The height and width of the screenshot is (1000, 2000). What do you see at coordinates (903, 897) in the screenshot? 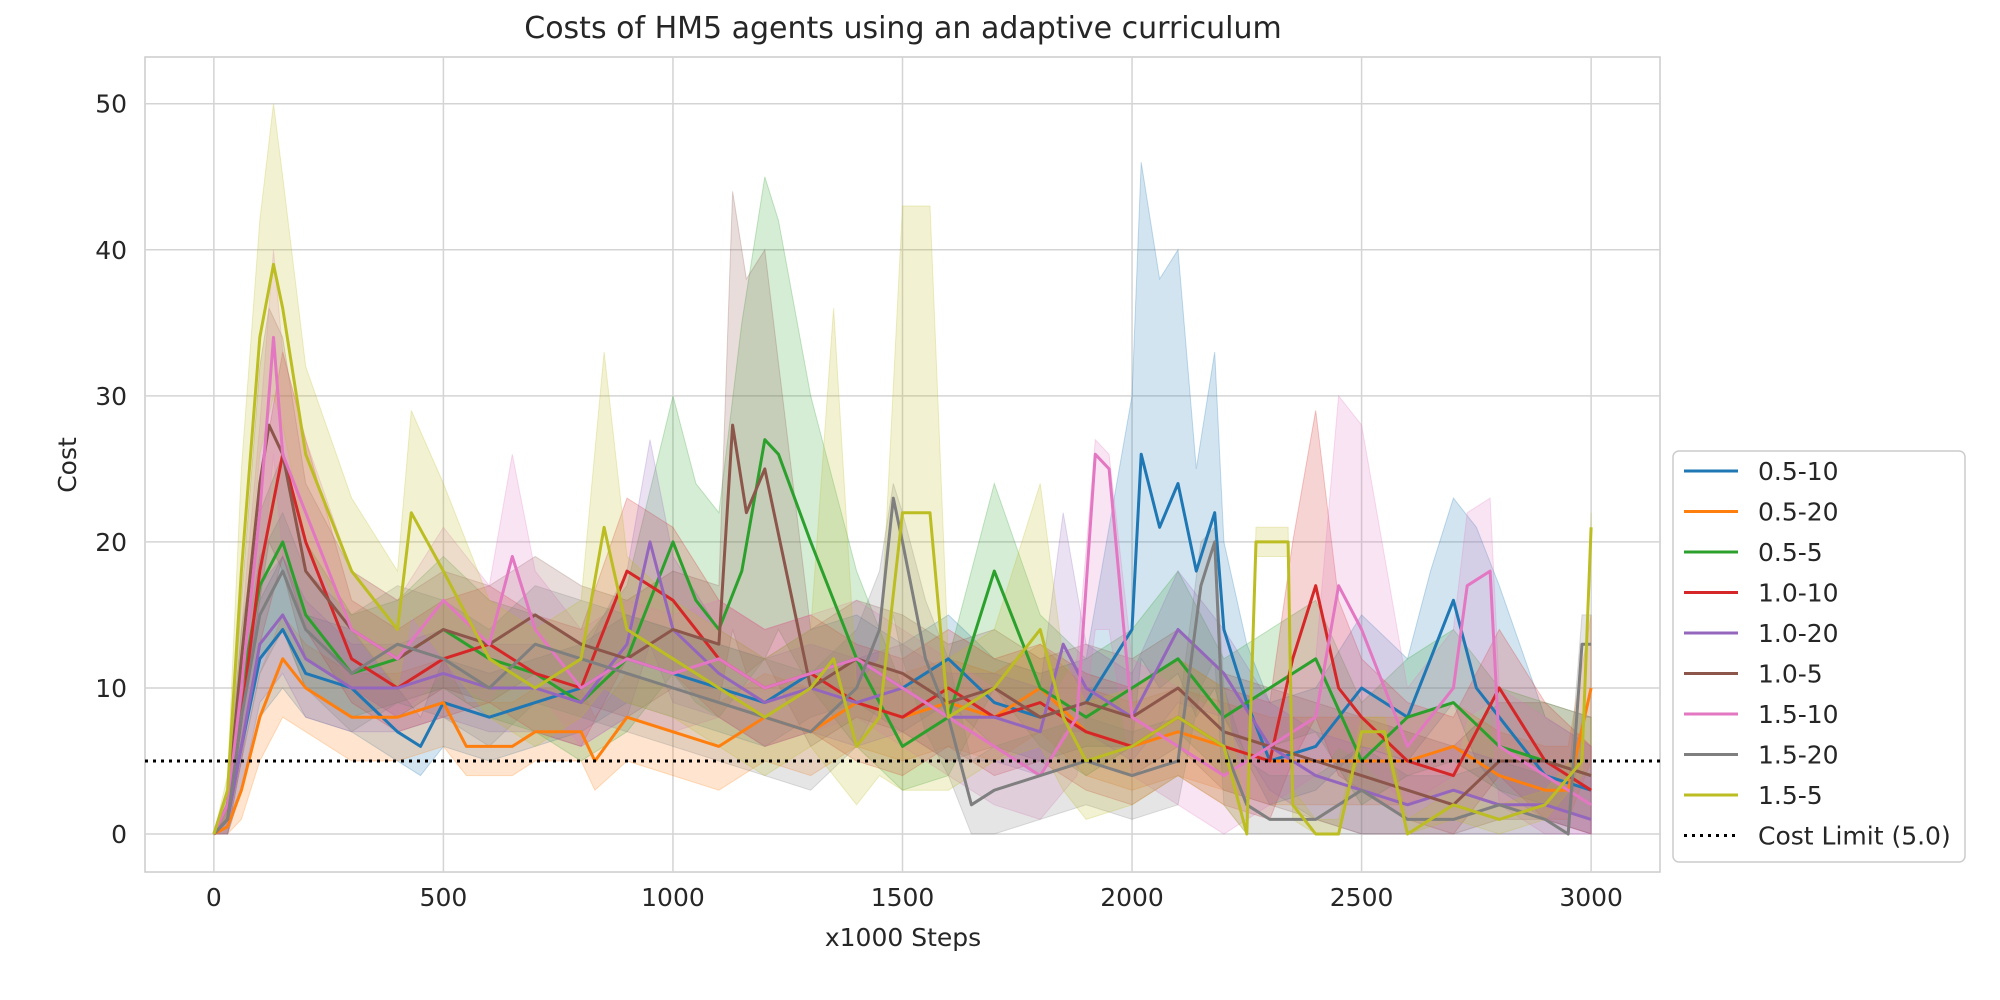
I see `x-tick-label: 1500` at bounding box center [903, 897].